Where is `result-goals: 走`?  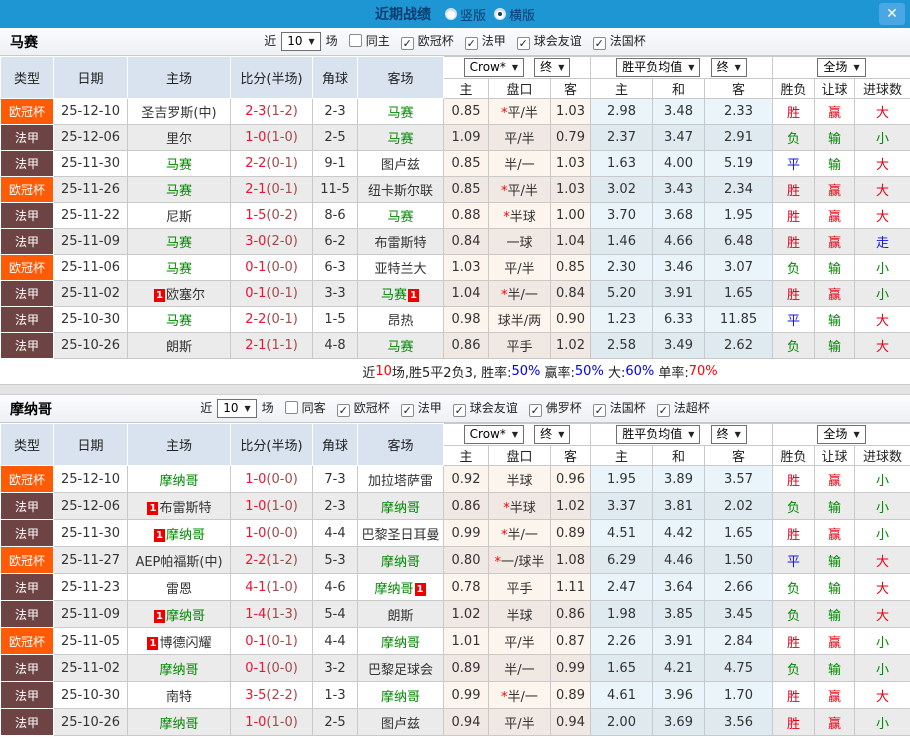
result-goals: 走 is located at coordinates (882, 241).